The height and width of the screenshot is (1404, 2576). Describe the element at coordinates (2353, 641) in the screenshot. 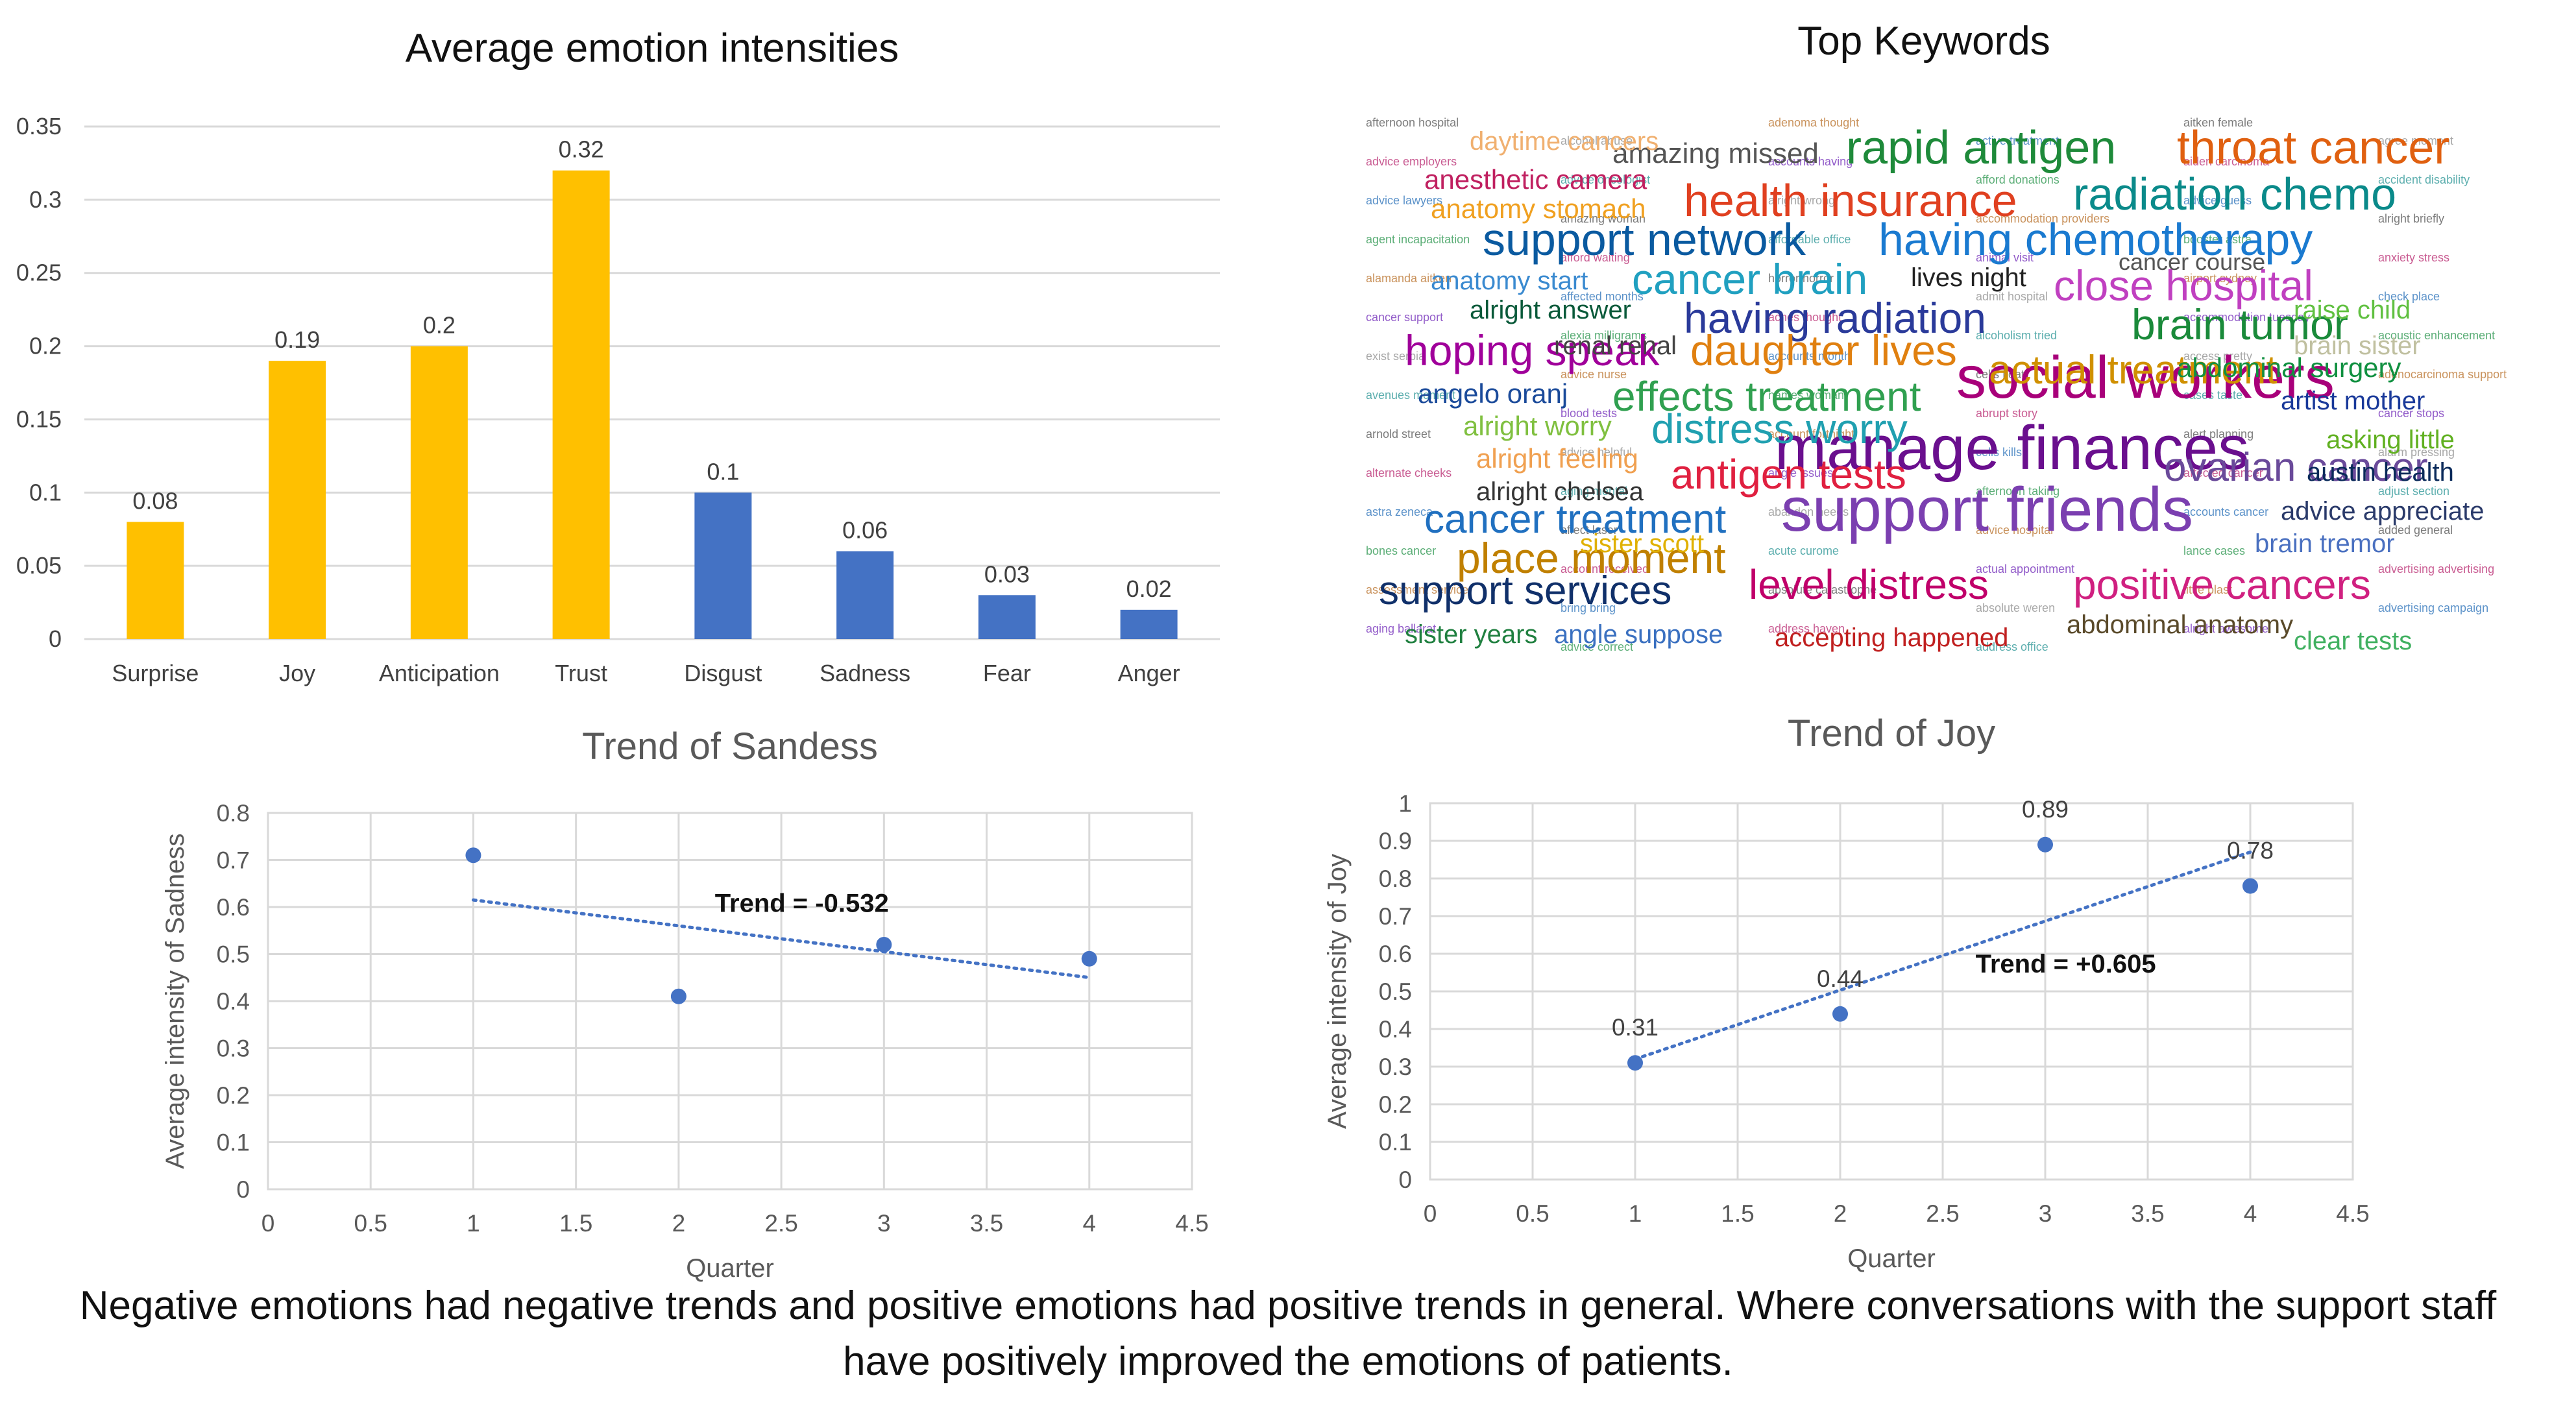

I see `wordcloud-word: clear tests` at that location.